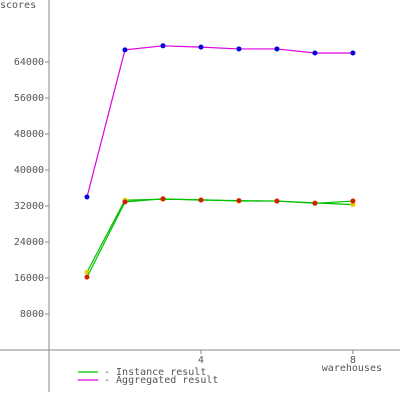 Image resolution: width=400 pixels, height=400 pixels. Describe the element at coordinates (29, 98) in the screenshot. I see `y-tick-label: 56000` at that location.